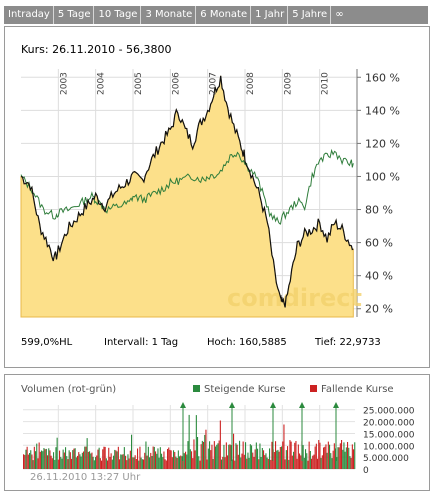 The height and width of the screenshot is (501, 432). Describe the element at coordinates (339, 14) in the screenshot. I see `tab-7: ∞` at that location.